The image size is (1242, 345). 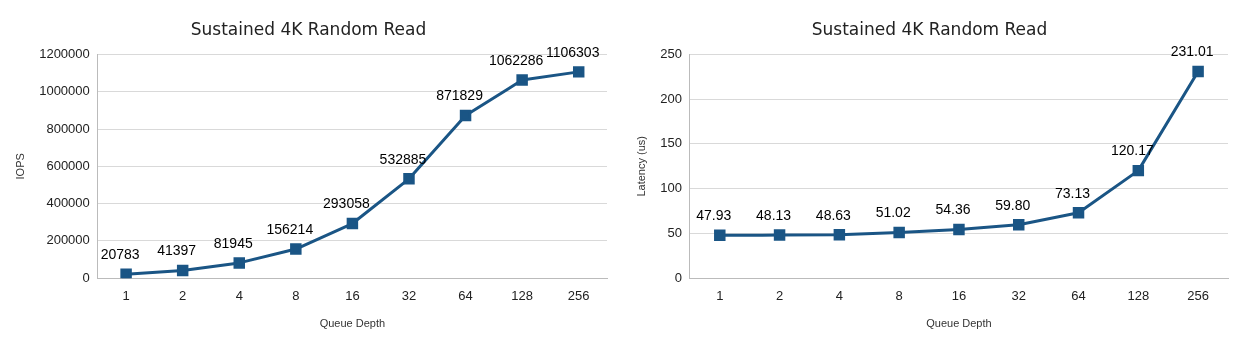 I want to click on y-tick-label: 100, so click(x=671, y=188).